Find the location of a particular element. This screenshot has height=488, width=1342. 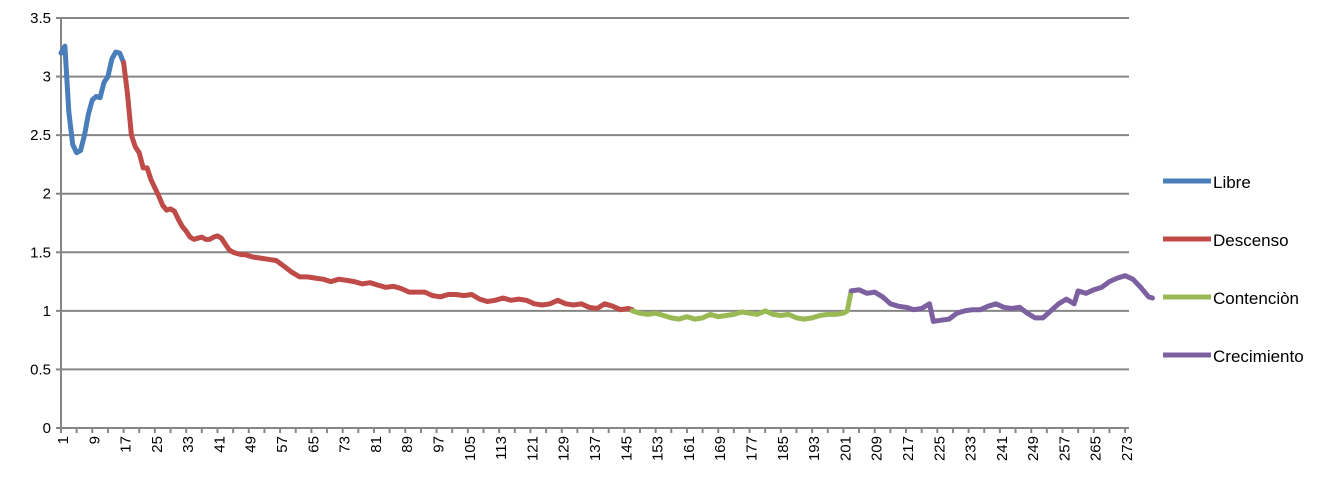

x-tick-label: 265 is located at coordinates (1096, 448).